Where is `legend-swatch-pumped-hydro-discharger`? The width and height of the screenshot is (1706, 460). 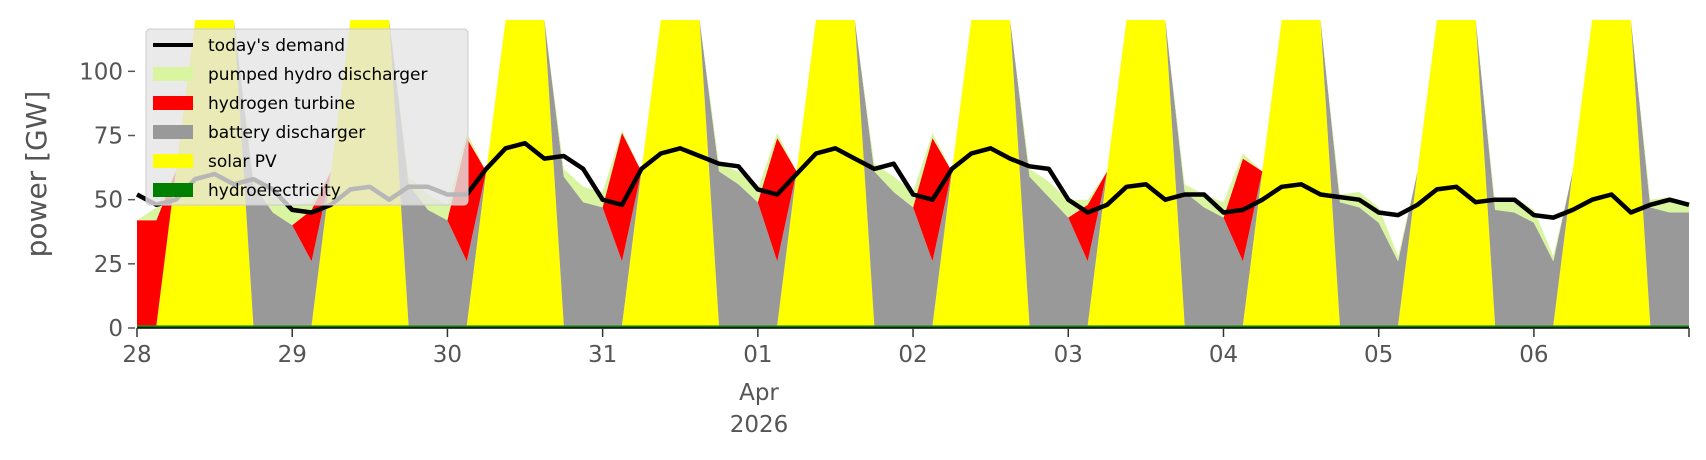
legend-swatch-pumped-hydro-discharger is located at coordinates (173, 74).